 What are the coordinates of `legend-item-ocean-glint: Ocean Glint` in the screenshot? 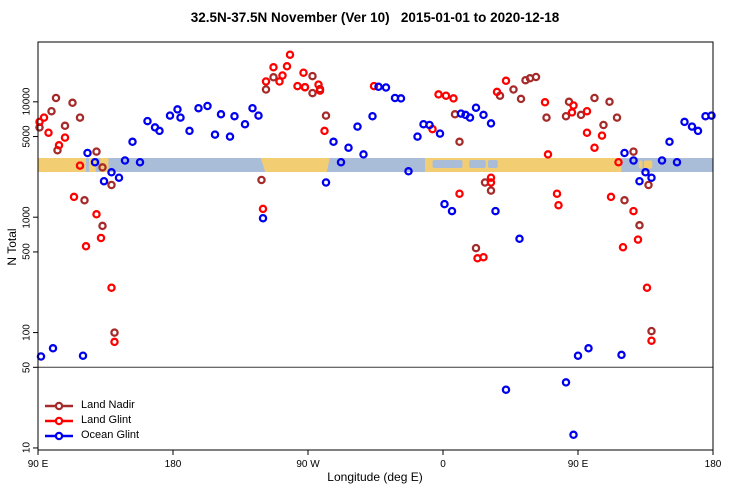 It's located at (91, 435).